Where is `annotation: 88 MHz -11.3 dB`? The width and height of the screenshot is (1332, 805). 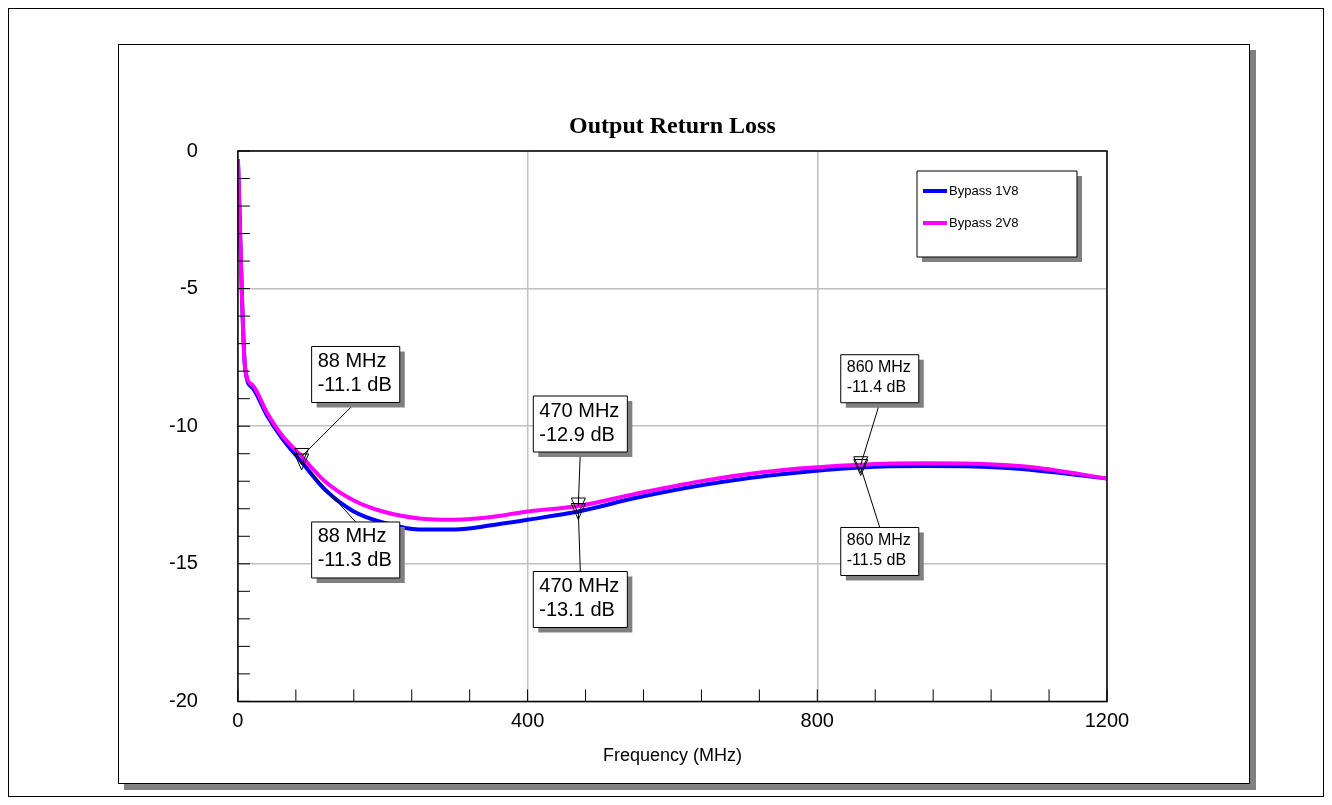
annotation: 88 MHz -11.3 dB is located at coordinates (354, 547).